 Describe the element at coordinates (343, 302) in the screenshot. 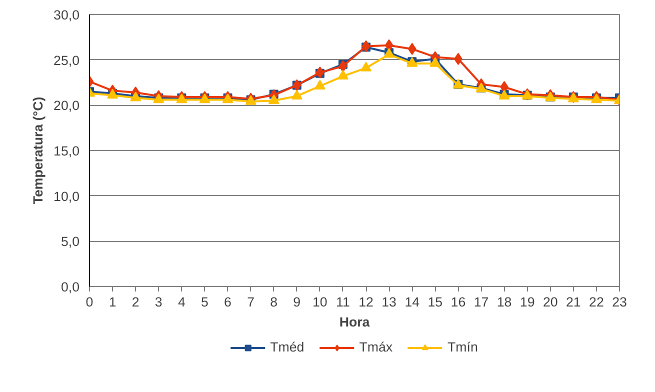

I see `x-tick-label: 11` at that location.